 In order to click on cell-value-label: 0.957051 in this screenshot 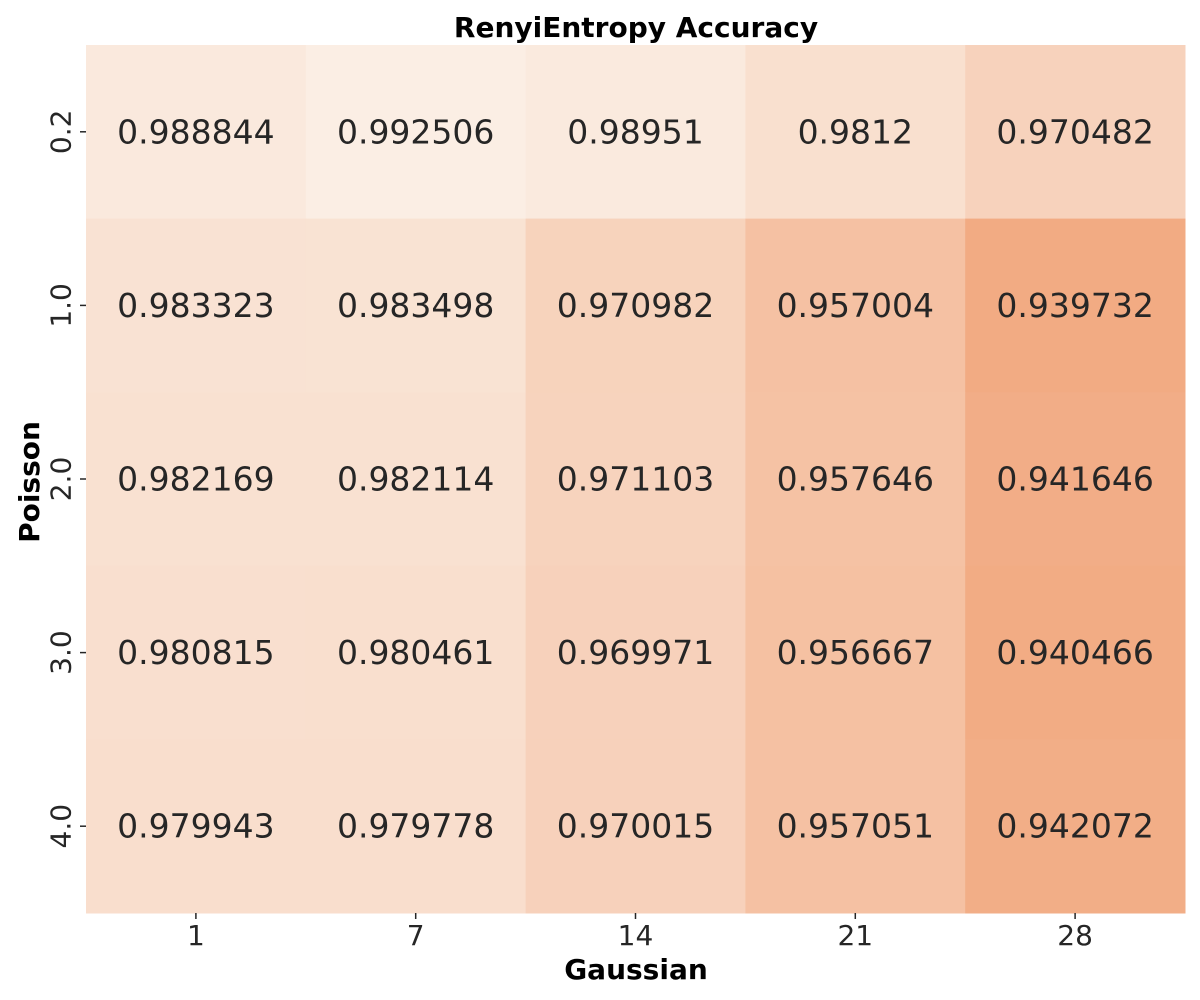, I will do `click(855, 826)`.